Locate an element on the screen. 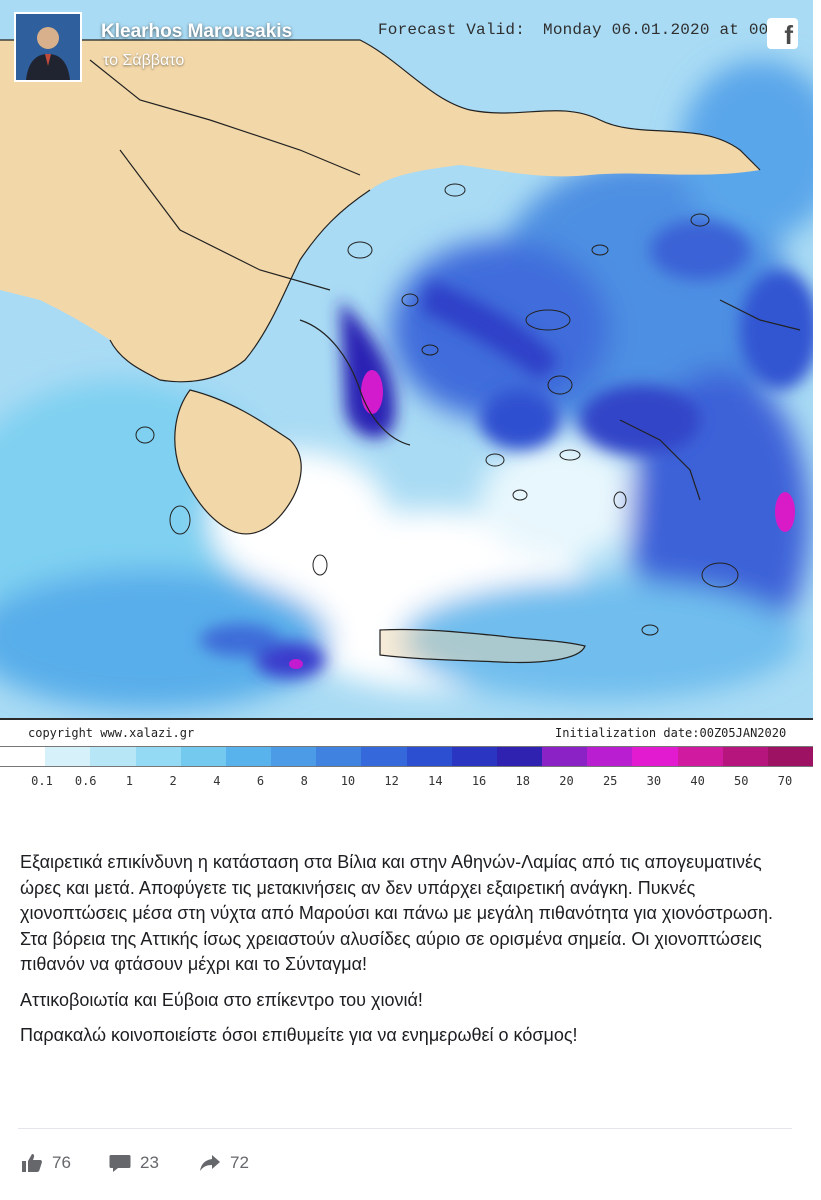 This screenshot has width=821, height=1200. like-count: 76 is located at coordinates (61, 1162).